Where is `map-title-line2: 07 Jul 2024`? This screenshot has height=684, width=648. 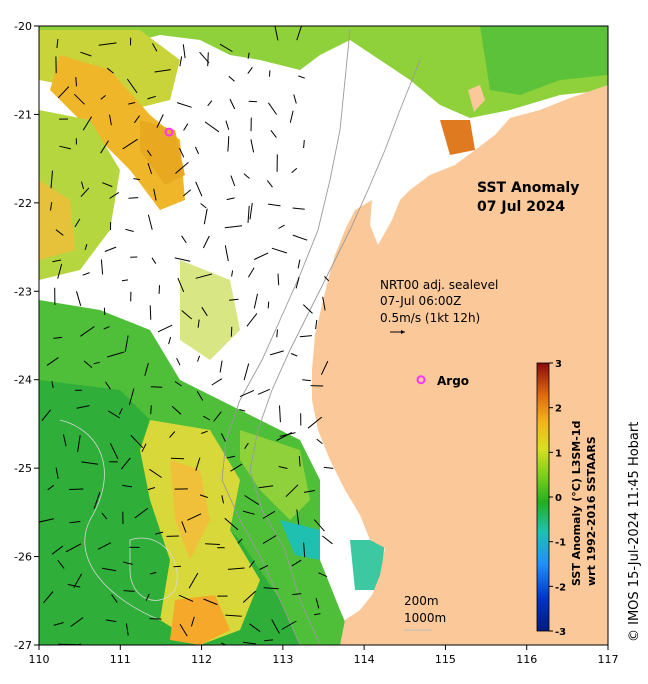
map-title-line2: 07 Jul 2024 is located at coordinates (521, 207).